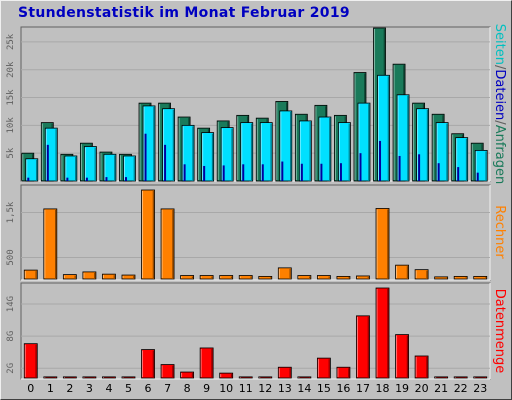 The width and height of the screenshot is (512, 400). I want to click on hour-tick-label: 20, so click(422, 388).